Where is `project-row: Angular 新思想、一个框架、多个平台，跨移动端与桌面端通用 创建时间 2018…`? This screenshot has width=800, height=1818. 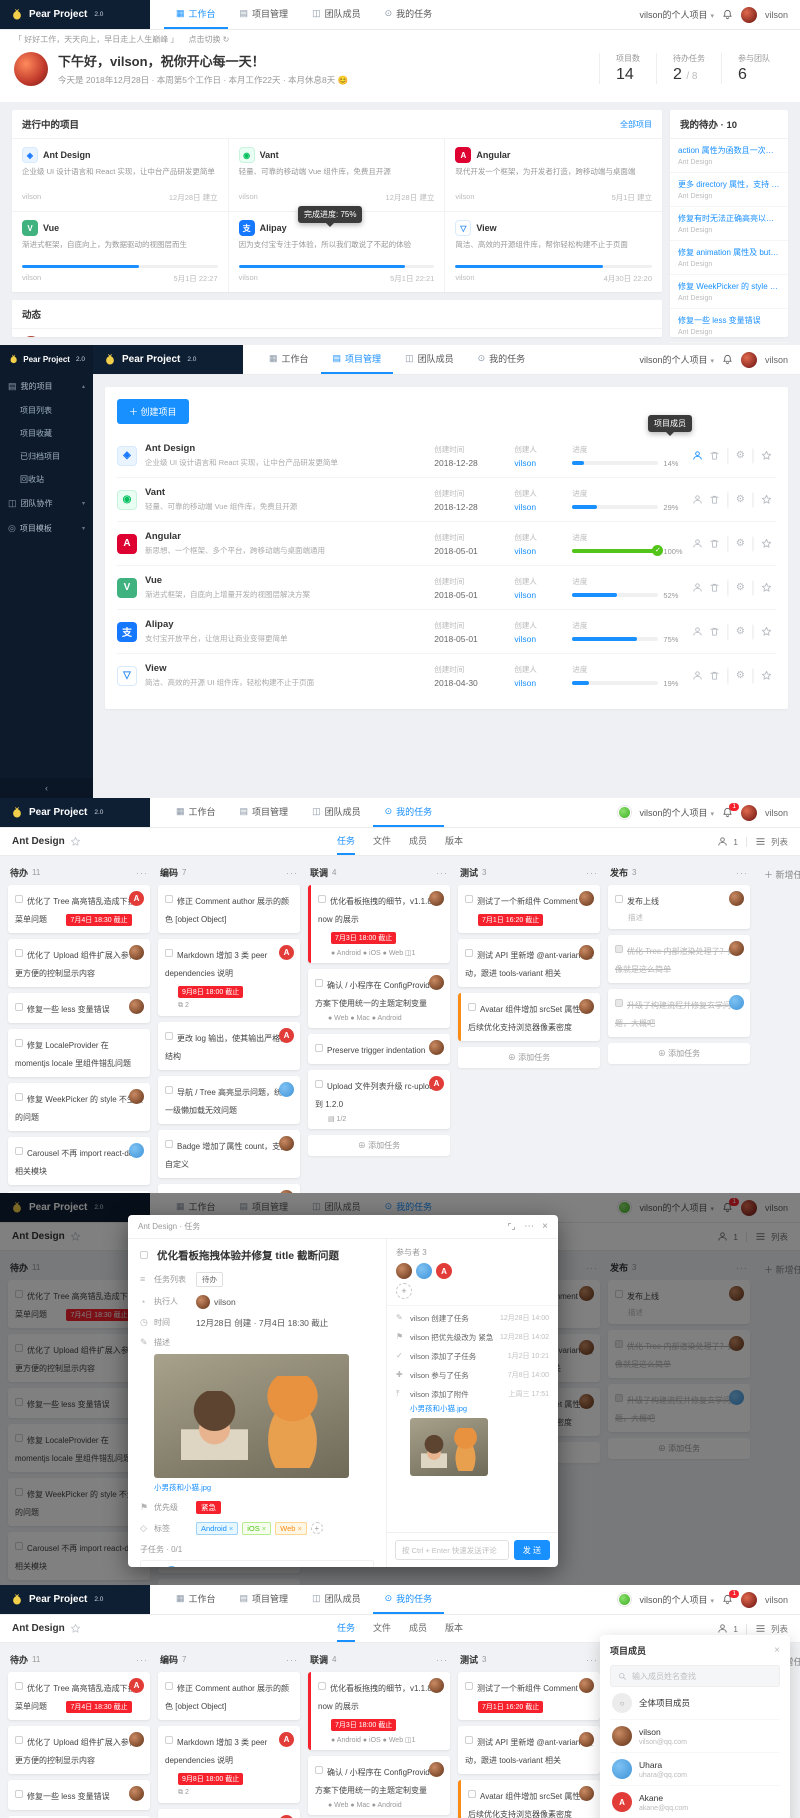 project-row: Angular 新思想、一个框架、多个平台，跨移动端与桌面端通用 创建时间 2018… is located at coordinates (446, 543).